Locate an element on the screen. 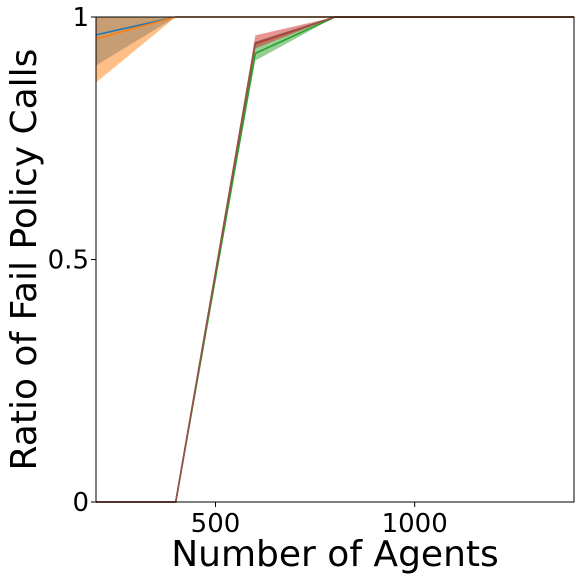 The width and height of the screenshot is (581, 581). y-tick-label: 0.5 is located at coordinates (68, 261).